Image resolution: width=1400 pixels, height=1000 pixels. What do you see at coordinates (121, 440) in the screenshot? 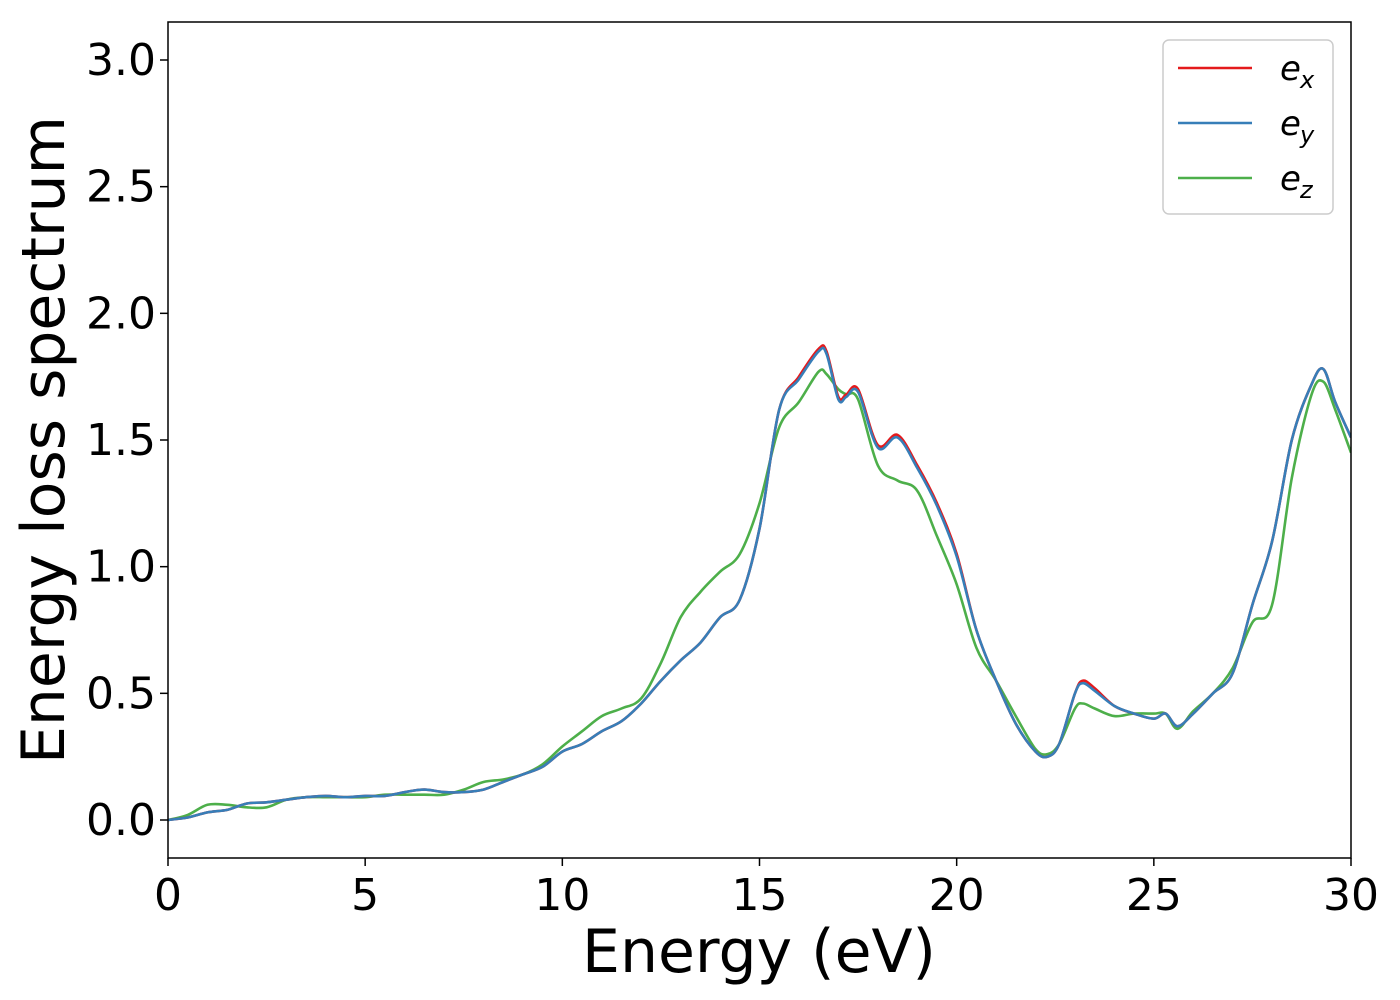
I see `y-tick-label: 1.5` at bounding box center [121, 440].